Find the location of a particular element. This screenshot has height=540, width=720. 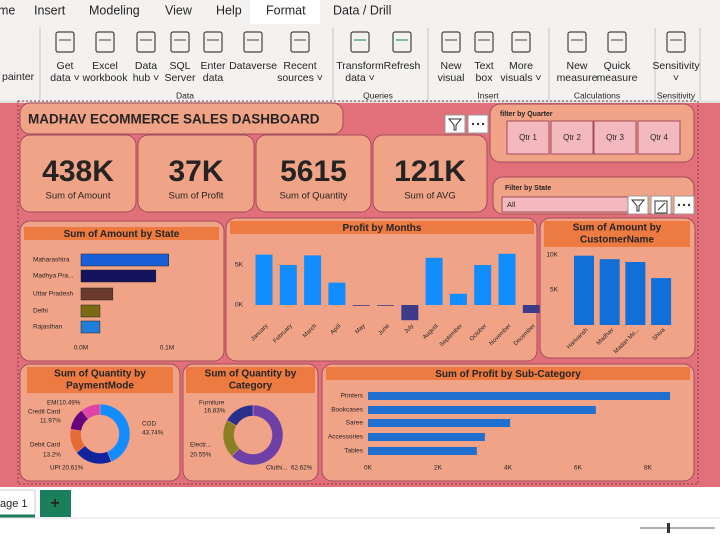

ribbon-button-label: Sensitivity is located at coordinates (676, 66).